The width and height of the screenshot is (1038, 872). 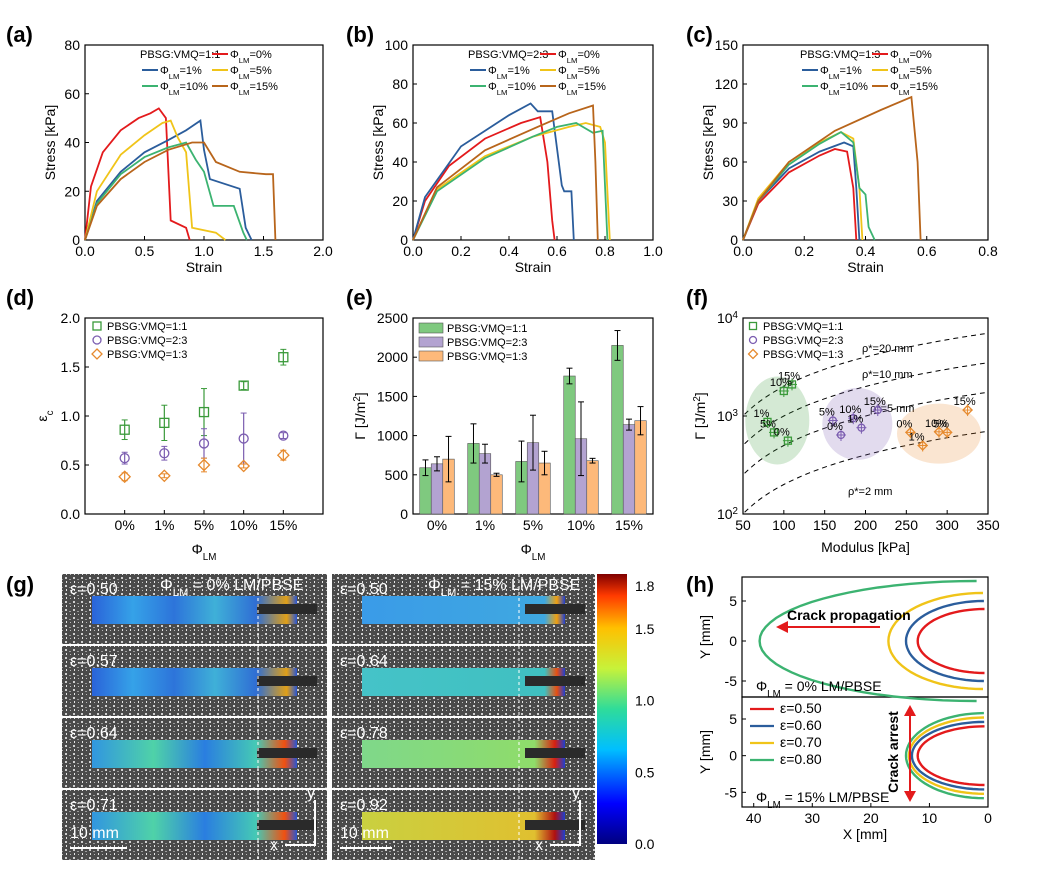 I want to click on x-tick-label: 0.8, so click(x=988, y=251).